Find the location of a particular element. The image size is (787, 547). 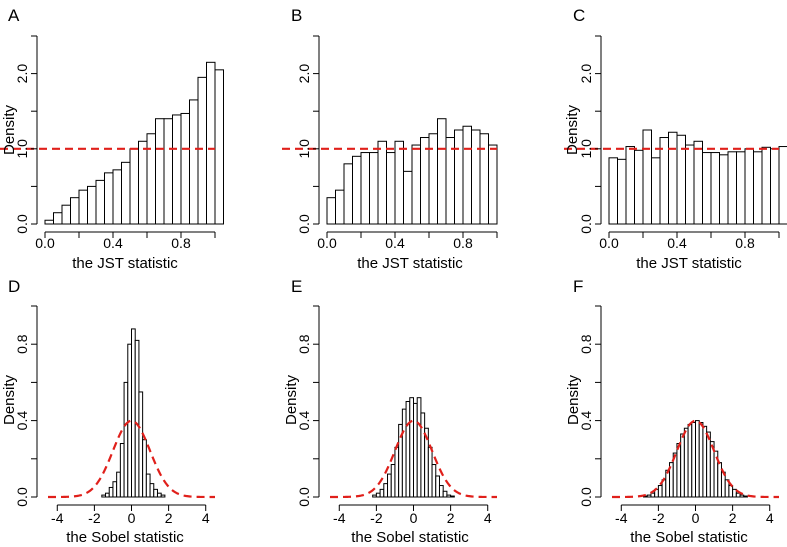

panel-letter: E is located at coordinates (296, 286).